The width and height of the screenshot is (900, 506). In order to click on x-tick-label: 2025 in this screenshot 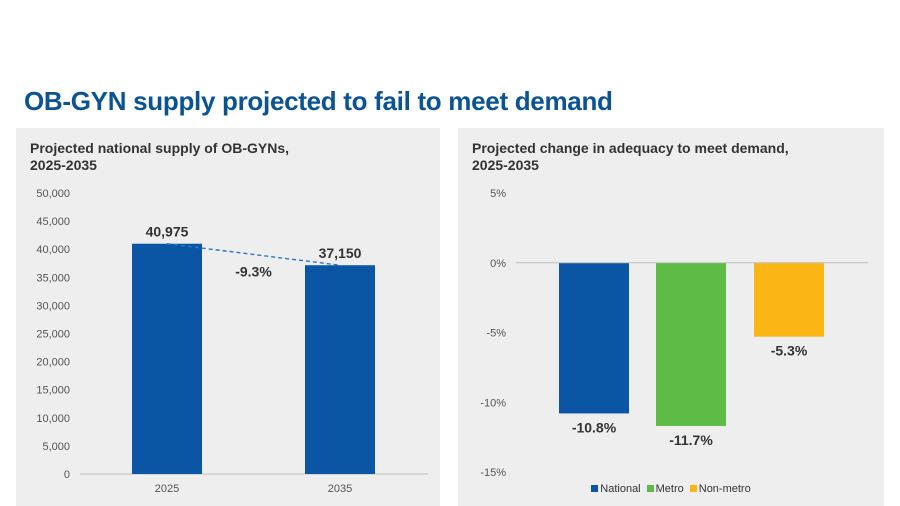, I will do `click(167, 489)`.